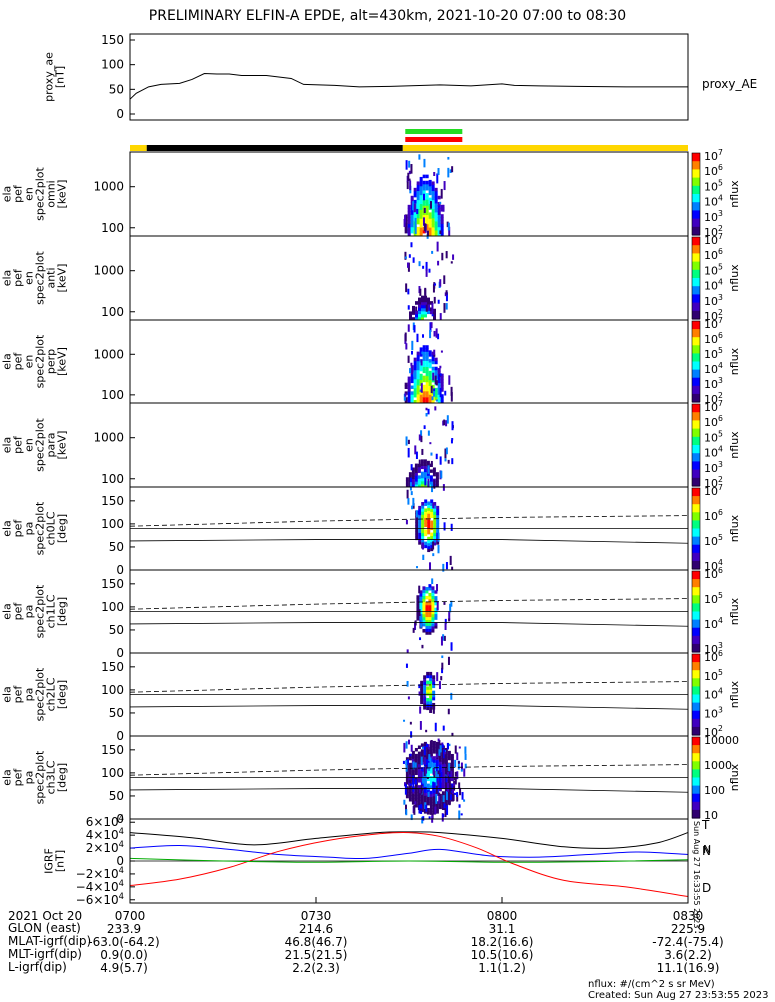 This screenshot has width=775, height=1002. I want to click on ylabel-para-2: en, so click(29, 445).